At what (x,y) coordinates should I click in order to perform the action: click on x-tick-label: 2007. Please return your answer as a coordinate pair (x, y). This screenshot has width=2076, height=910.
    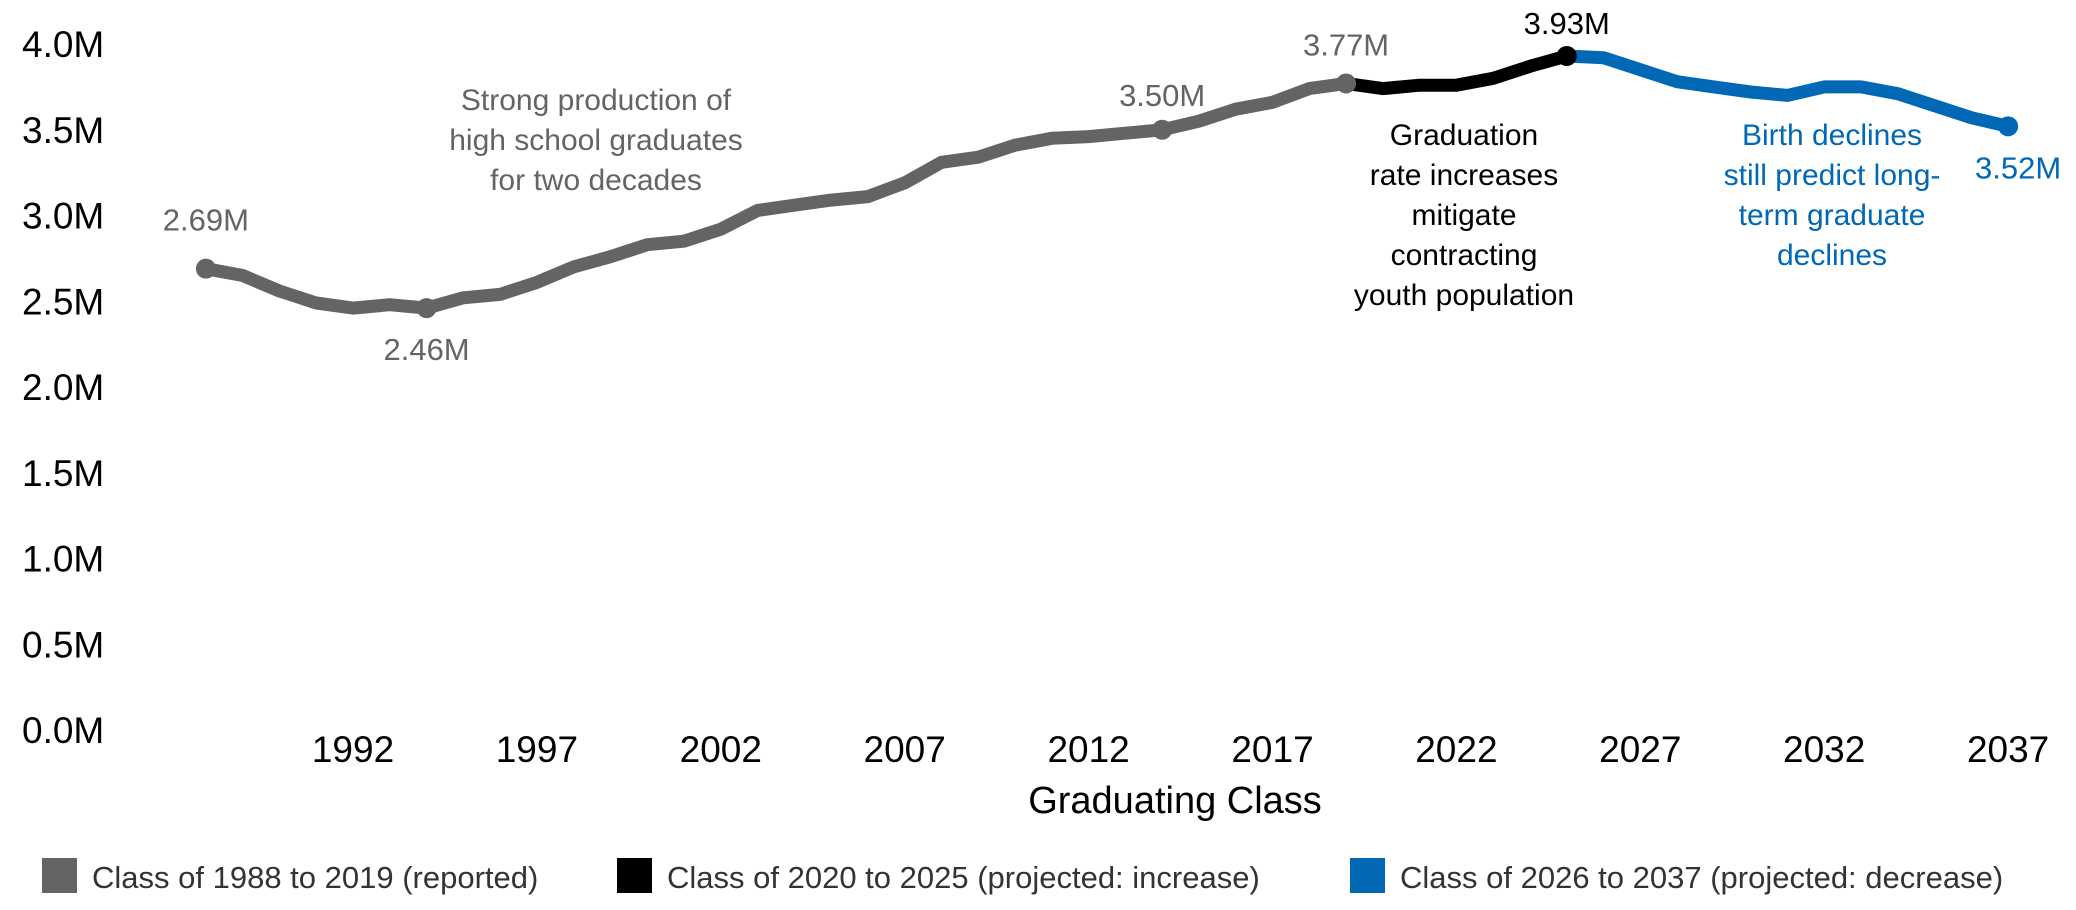
    Looking at the image, I should click on (905, 749).